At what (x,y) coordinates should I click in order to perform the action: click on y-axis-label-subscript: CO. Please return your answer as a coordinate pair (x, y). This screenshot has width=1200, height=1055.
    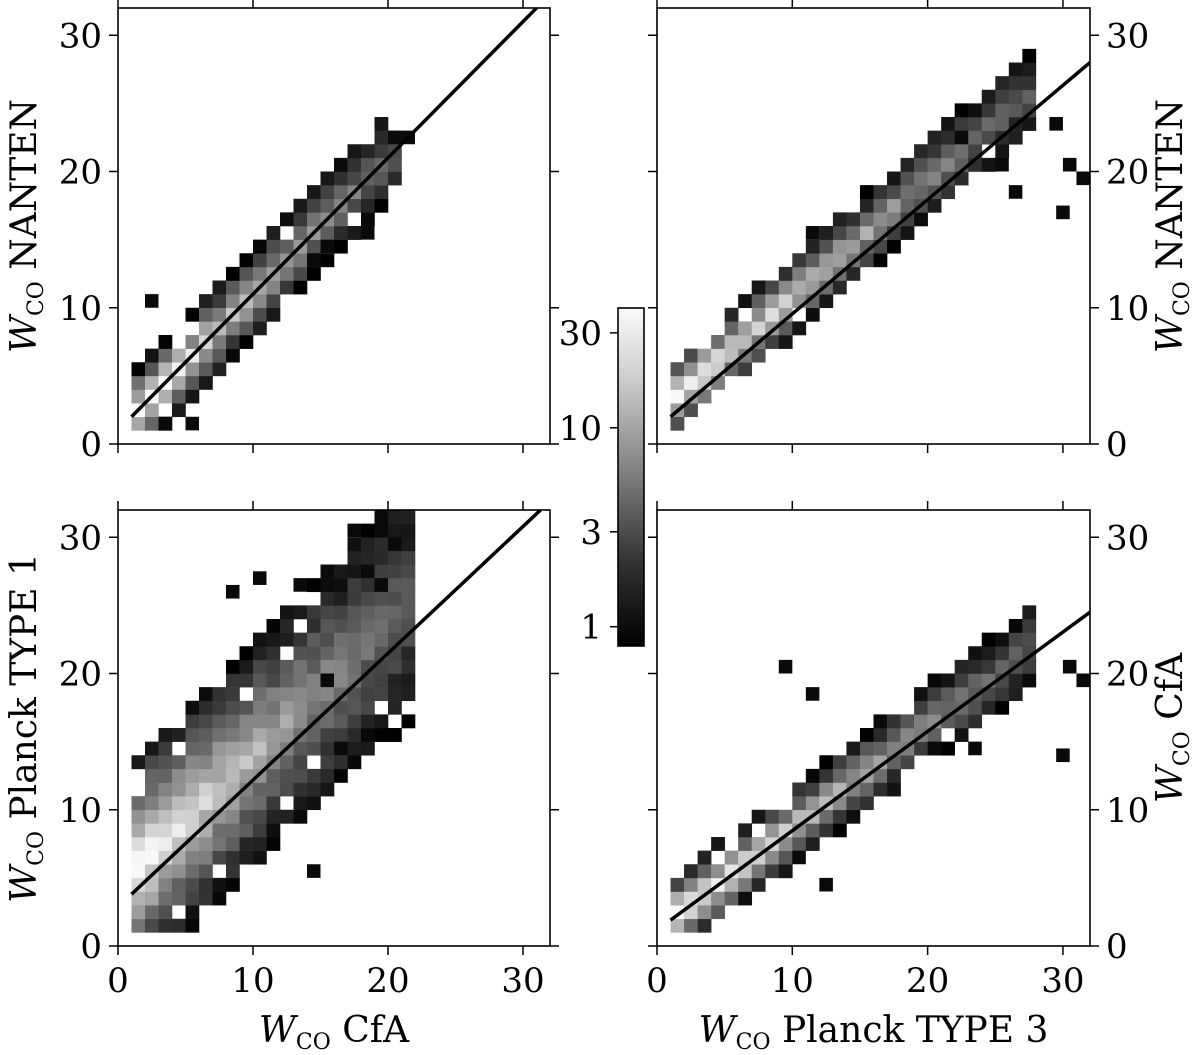
    Looking at the image, I should click on (36, 848).